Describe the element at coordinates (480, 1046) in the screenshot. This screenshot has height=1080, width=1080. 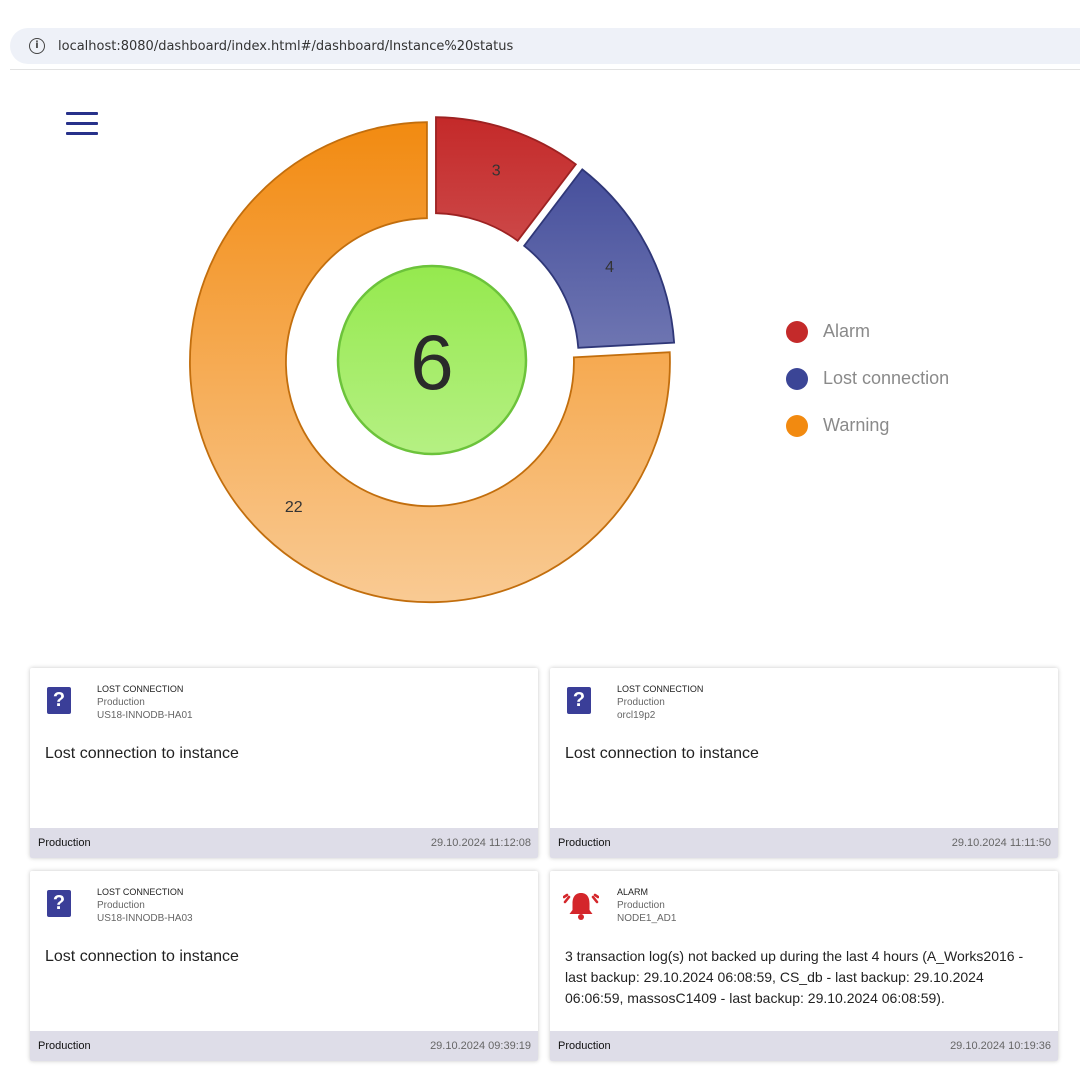
I see `footer-timestamp: 29.10.2024 09:39:19` at that location.